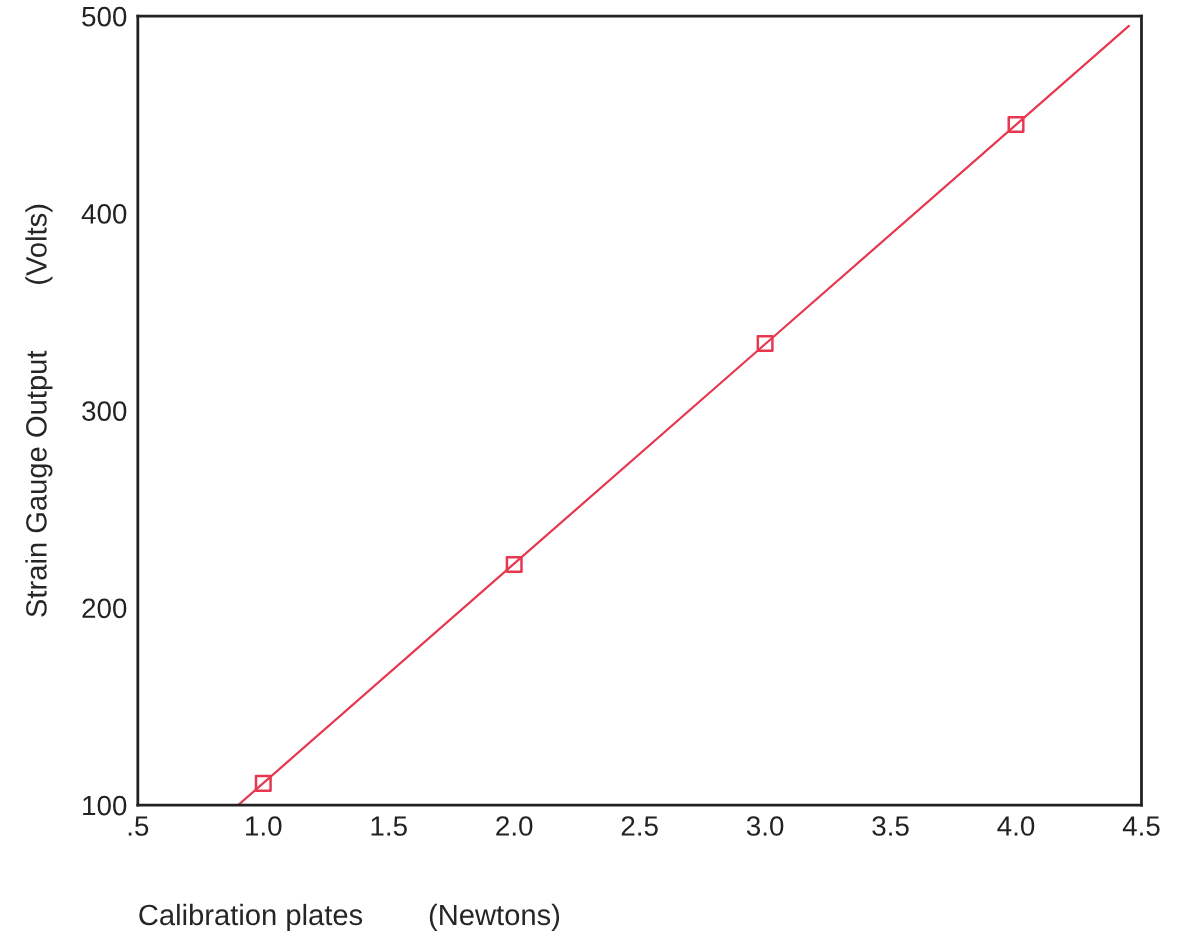  I want to click on x-tick-label: 3.5, so click(890, 826).